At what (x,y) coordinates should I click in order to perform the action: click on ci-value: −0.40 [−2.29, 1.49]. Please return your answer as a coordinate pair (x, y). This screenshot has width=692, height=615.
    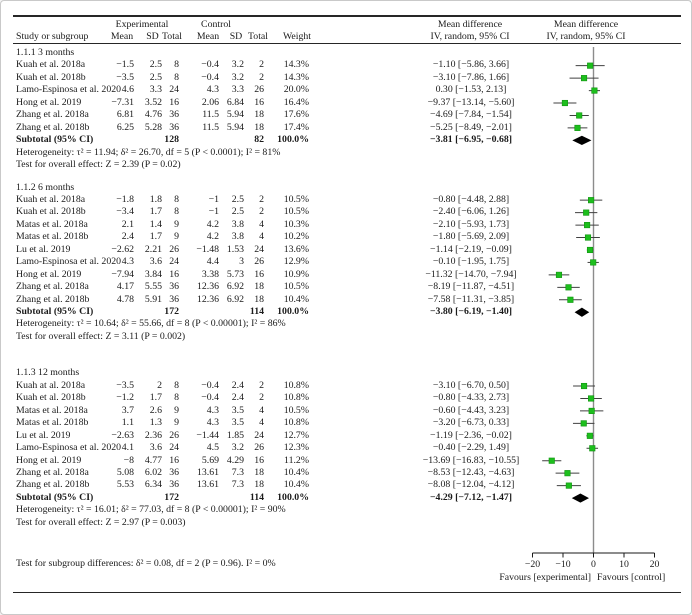
    Looking at the image, I should click on (471, 448).